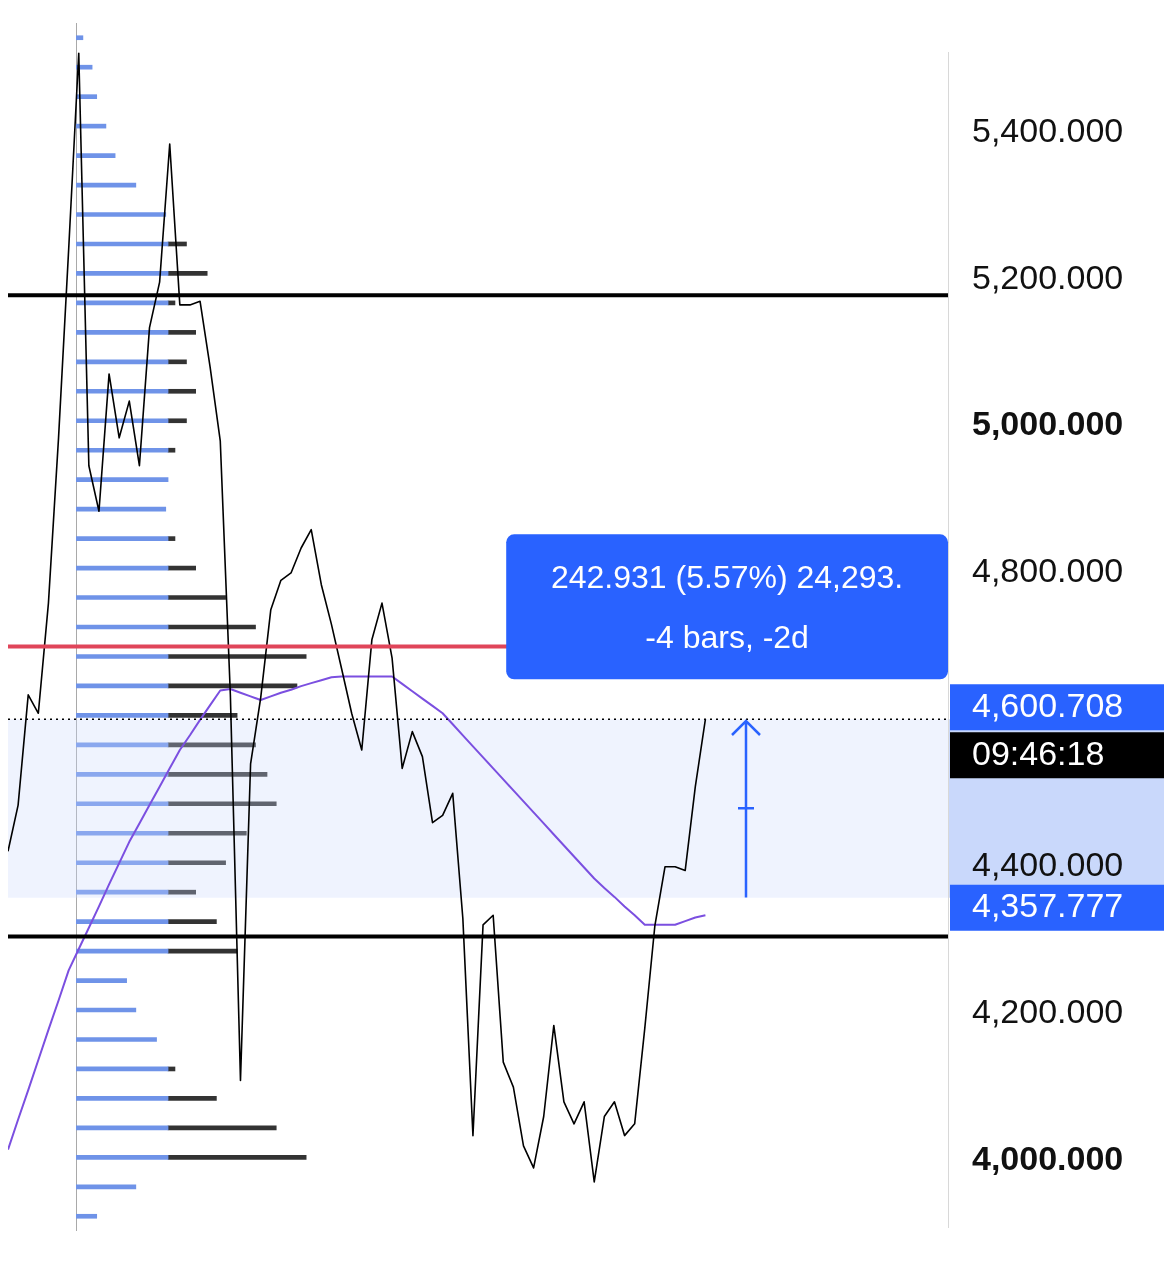 Image resolution: width=1172 pixels, height=1280 pixels. Describe the element at coordinates (1048, 276) in the screenshot. I see `y-tick-label: 5,200.000` at that location.